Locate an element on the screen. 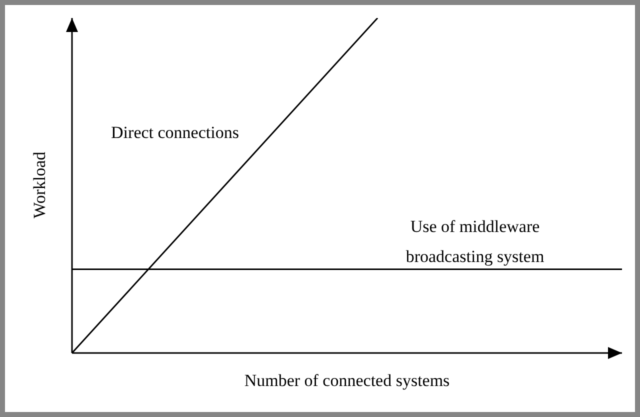 This screenshot has height=417, width=640. x-axis-title: Number of connected systems is located at coordinates (347, 381).